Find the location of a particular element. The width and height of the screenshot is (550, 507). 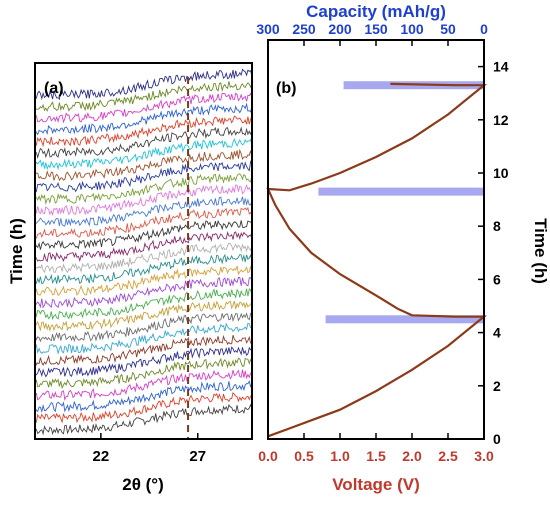

time-tick-label: 2 is located at coordinates (497, 386).